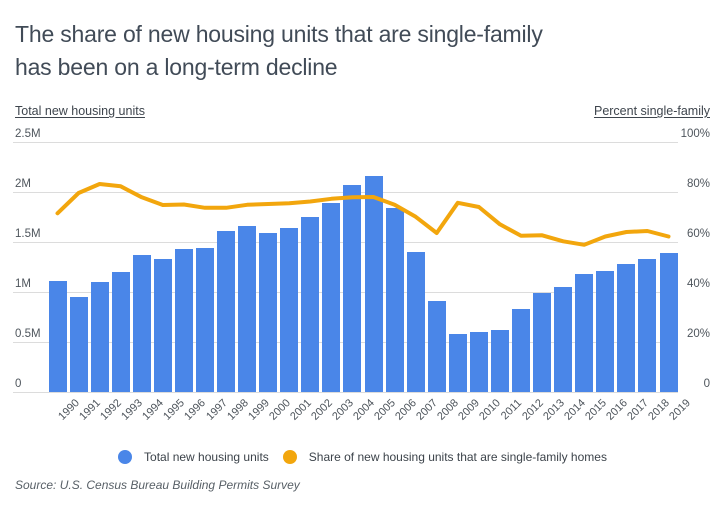 The image size is (725, 506). What do you see at coordinates (322, 410) in the screenshot?
I see `x-axis-label-2002: 2002` at bounding box center [322, 410].